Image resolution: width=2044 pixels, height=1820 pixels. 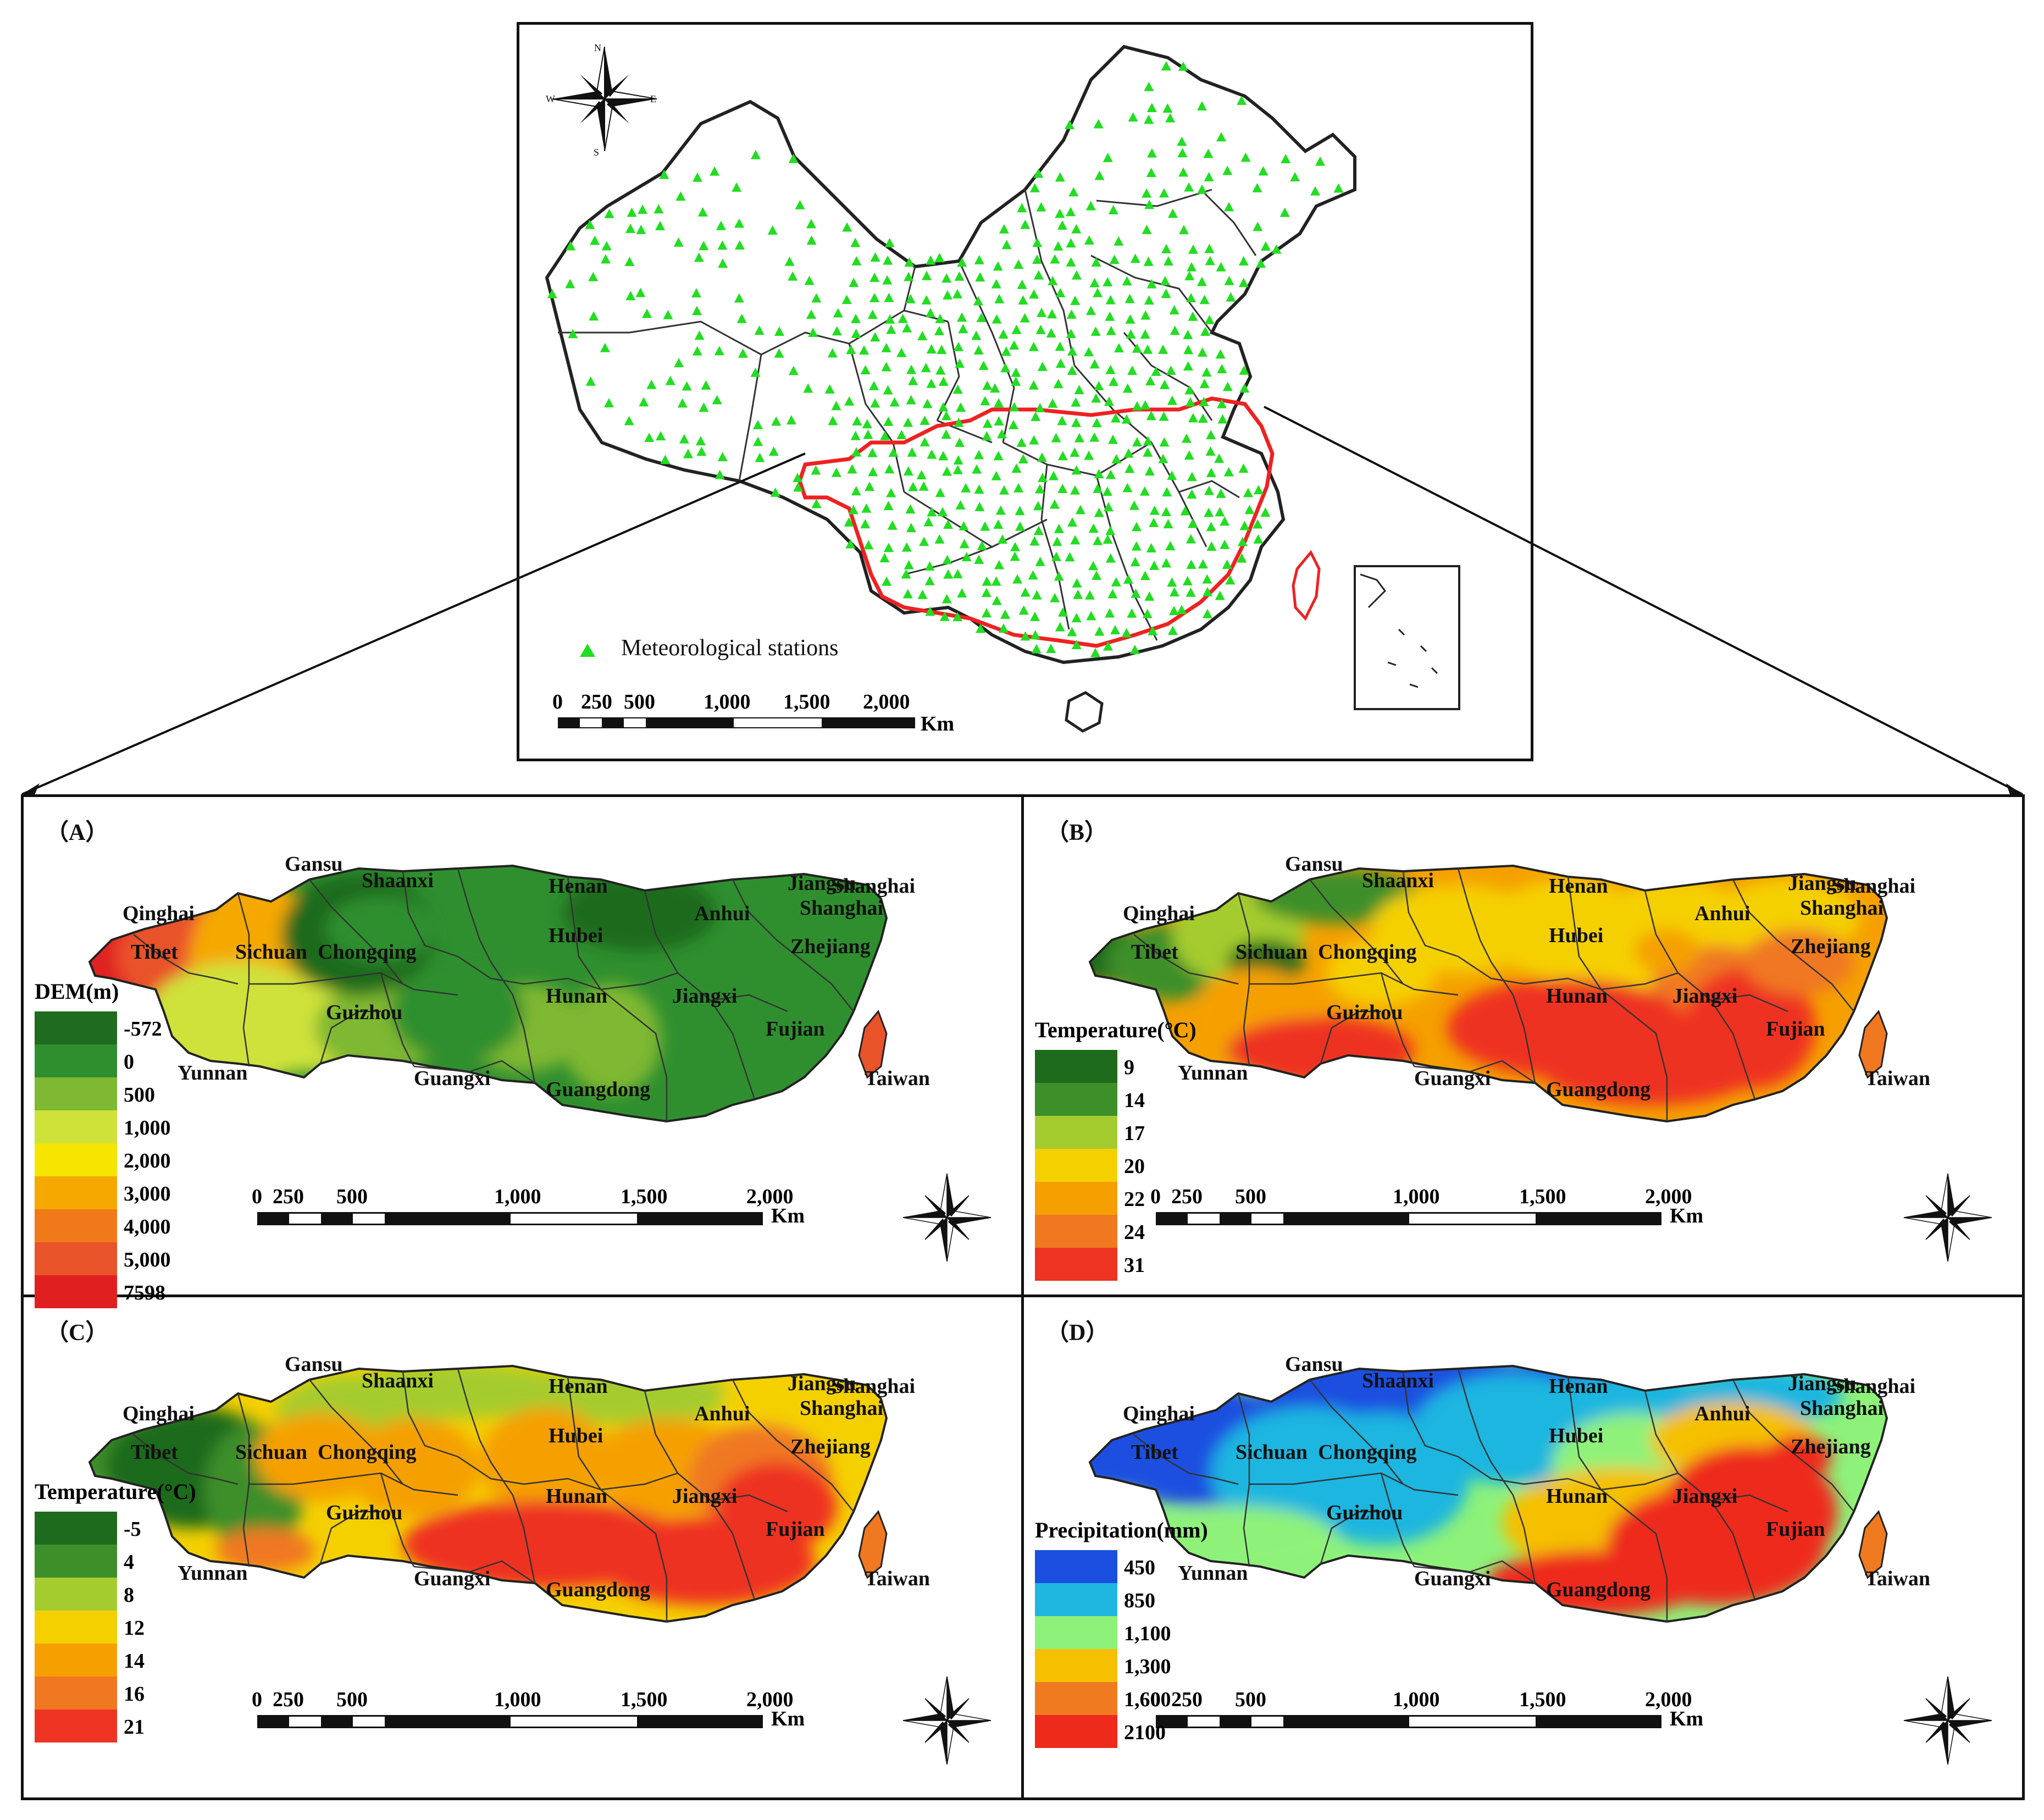 I want to click on legend-item: 450, so click(x=1145, y=1566).